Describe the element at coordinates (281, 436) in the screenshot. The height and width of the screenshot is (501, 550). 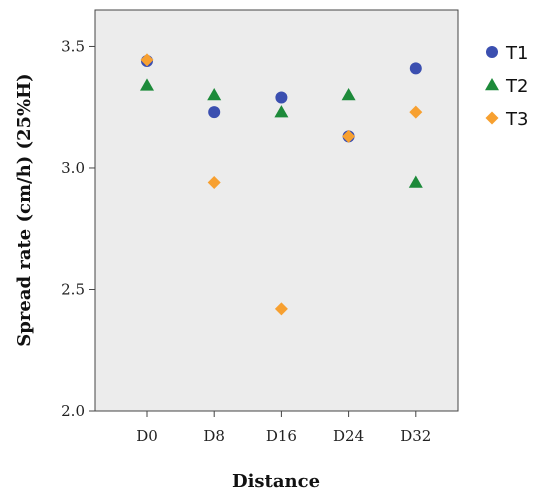
I see `x-tick-label: D16` at that location.